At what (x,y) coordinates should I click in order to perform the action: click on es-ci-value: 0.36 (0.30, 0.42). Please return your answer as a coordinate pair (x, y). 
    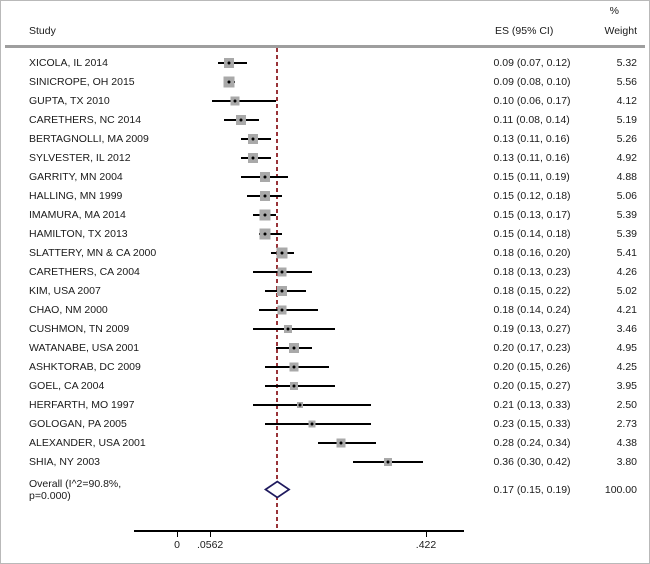
    Looking at the image, I should click on (532, 461).